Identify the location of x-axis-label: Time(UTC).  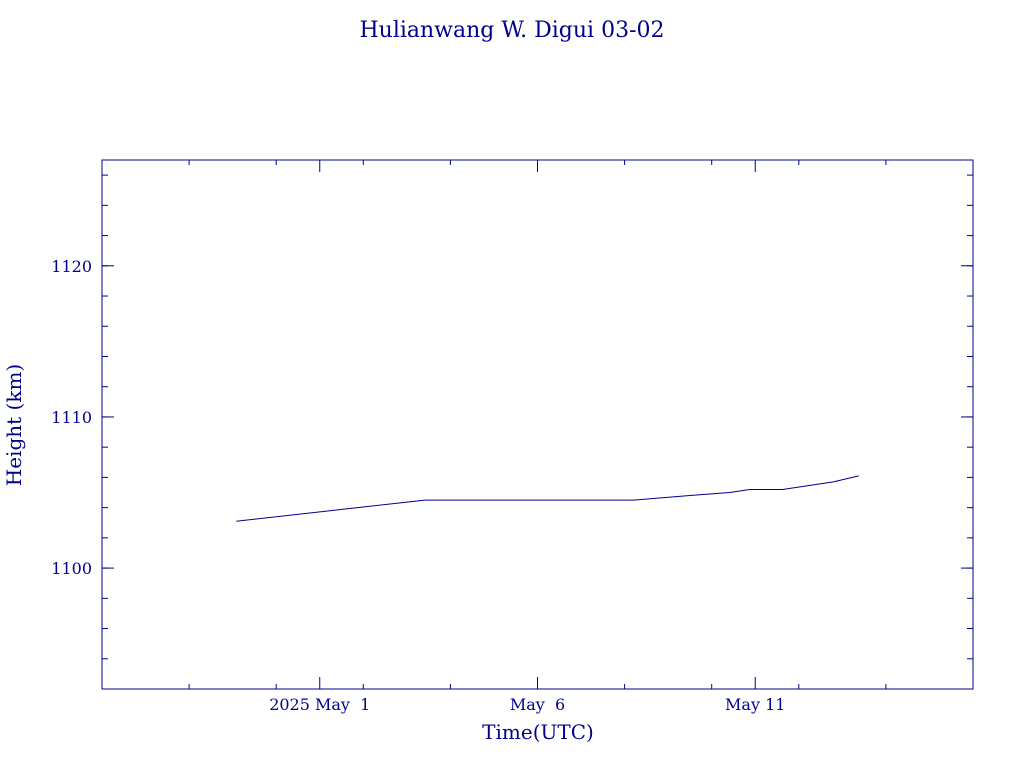
(538, 732).